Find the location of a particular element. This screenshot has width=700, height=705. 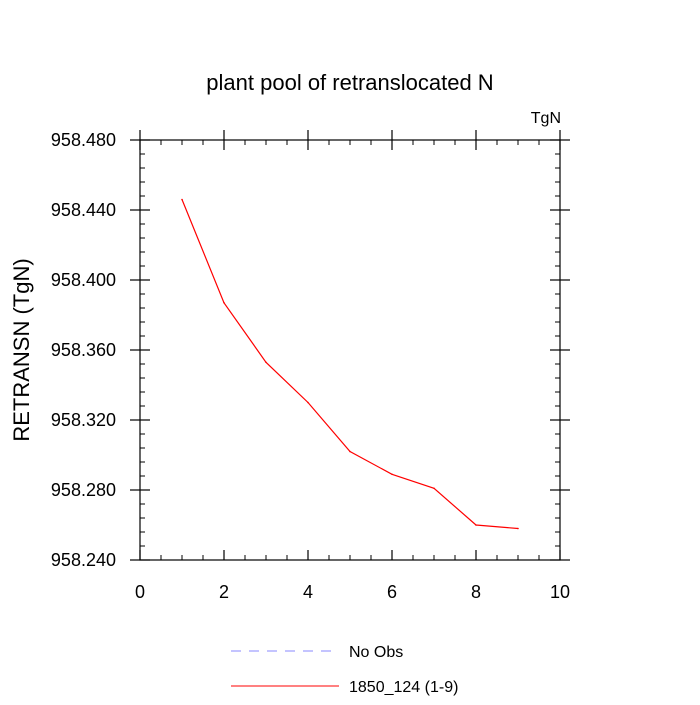

y-tick-label: 958.400 is located at coordinates (83, 280).